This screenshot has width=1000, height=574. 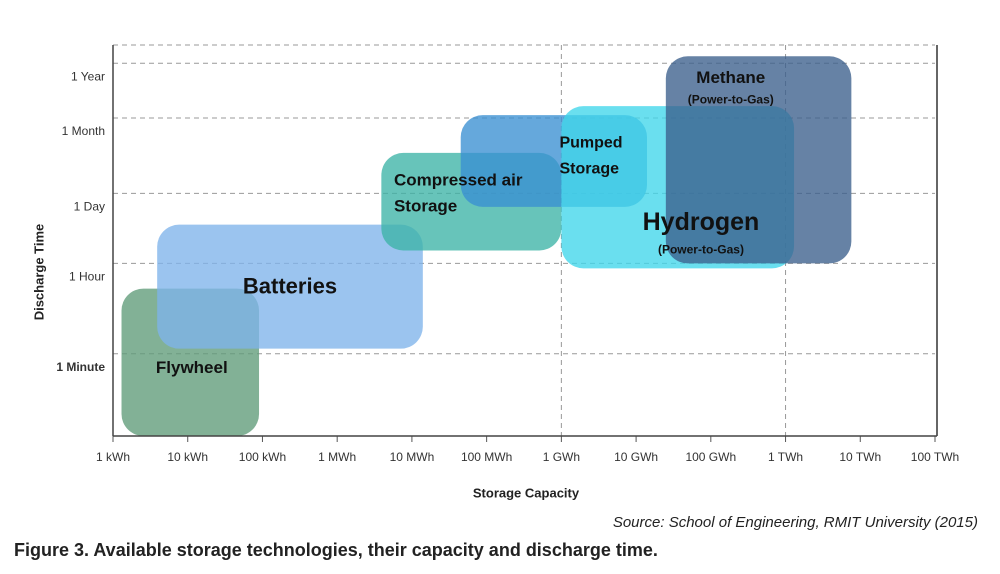 What do you see at coordinates (262, 457) in the screenshot?
I see `x-tick-label: 100 kWh` at bounding box center [262, 457].